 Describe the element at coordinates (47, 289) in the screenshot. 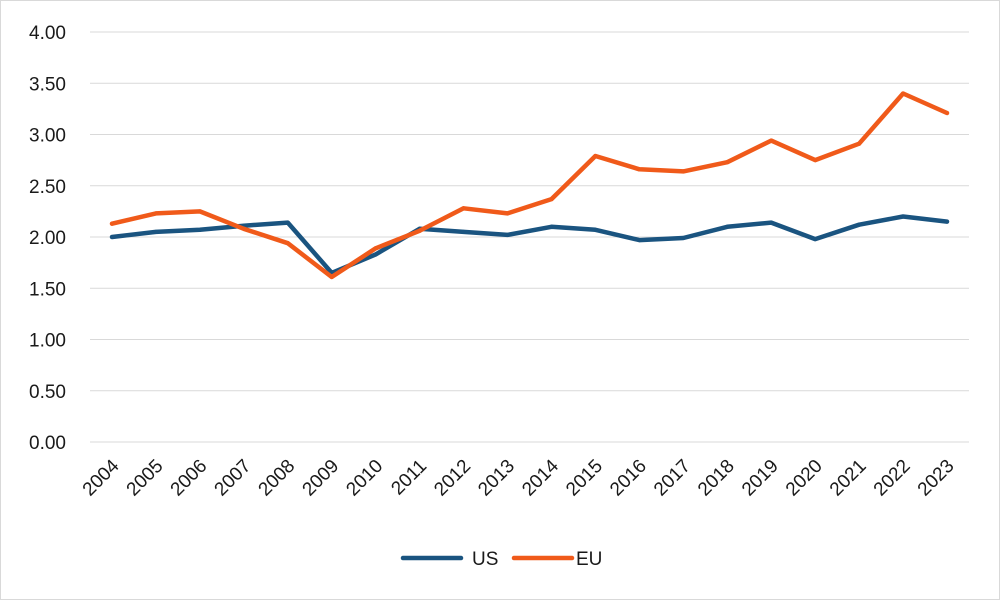

I see `y-tick-label: 1.50` at that location.